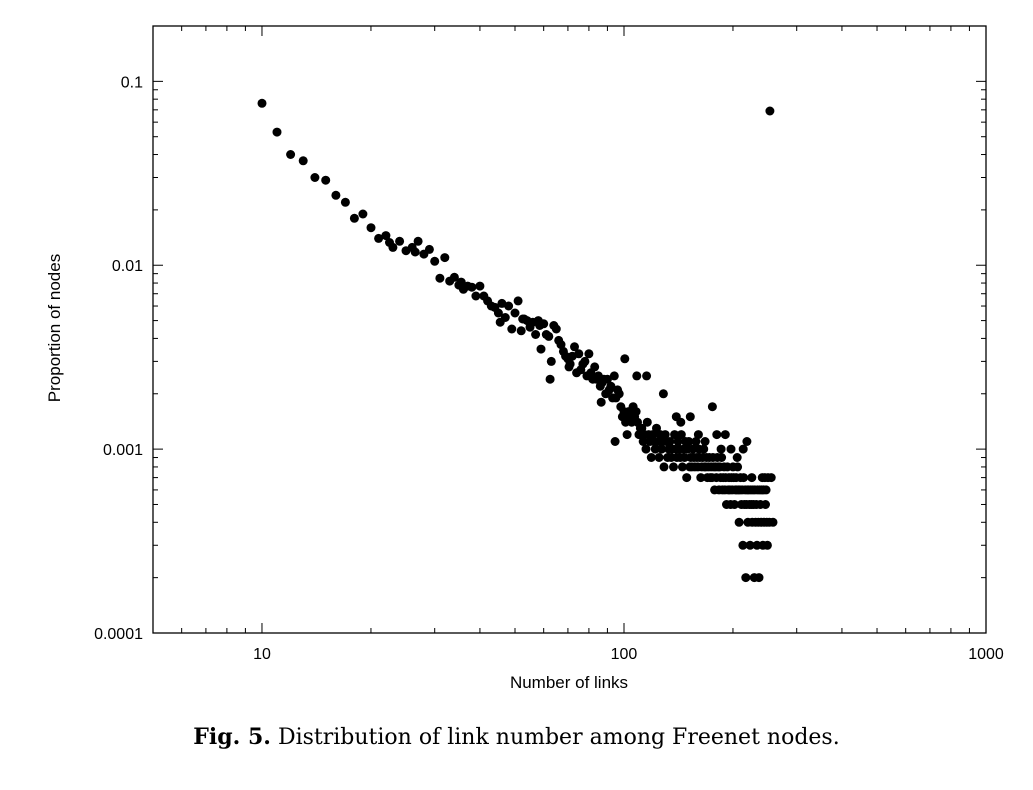 The width and height of the screenshot is (1033, 790). I want to click on x-tick-label: 10, so click(262, 654).